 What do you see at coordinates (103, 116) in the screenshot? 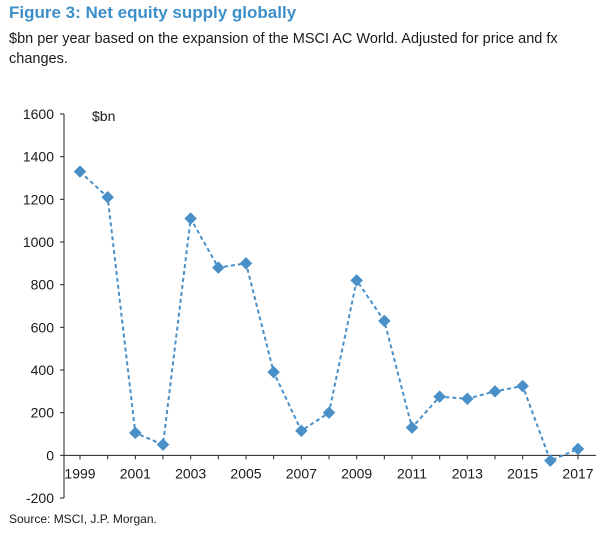
I see `y-unit-label: $bn` at bounding box center [103, 116].